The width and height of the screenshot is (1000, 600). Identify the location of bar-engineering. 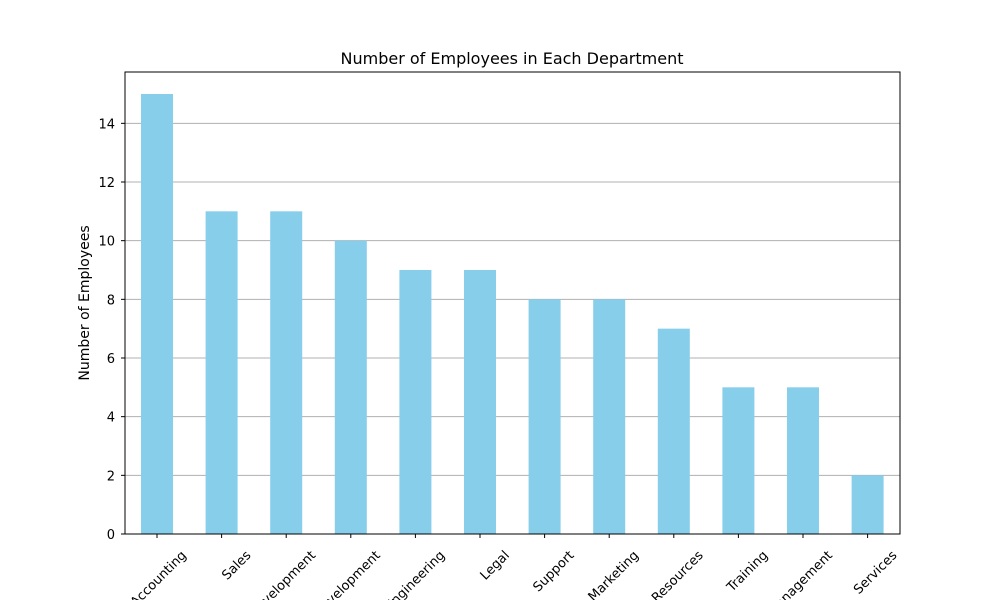
(415, 402).